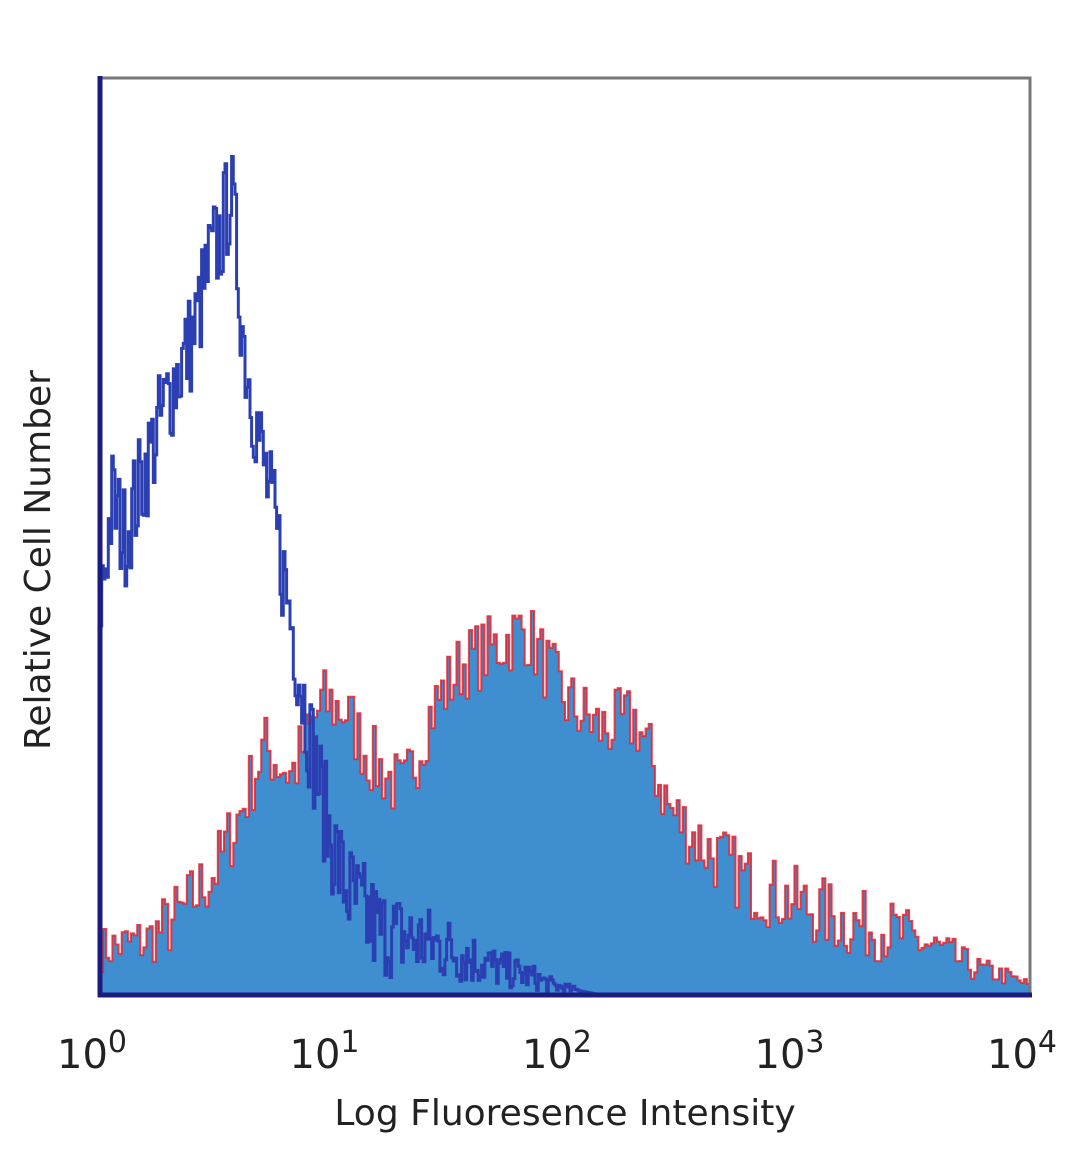  What do you see at coordinates (349, 1042) in the screenshot?
I see `x-tick-exponent: 1` at bounding box center [349, 1042].